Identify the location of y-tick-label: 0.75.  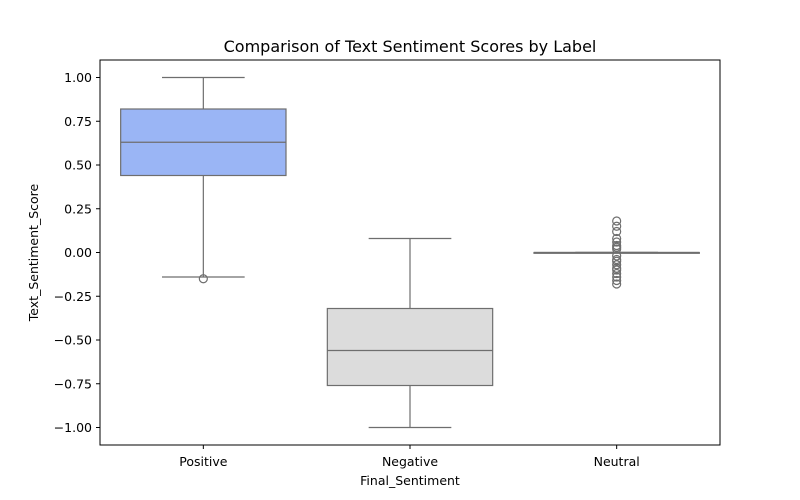
(78, 121).